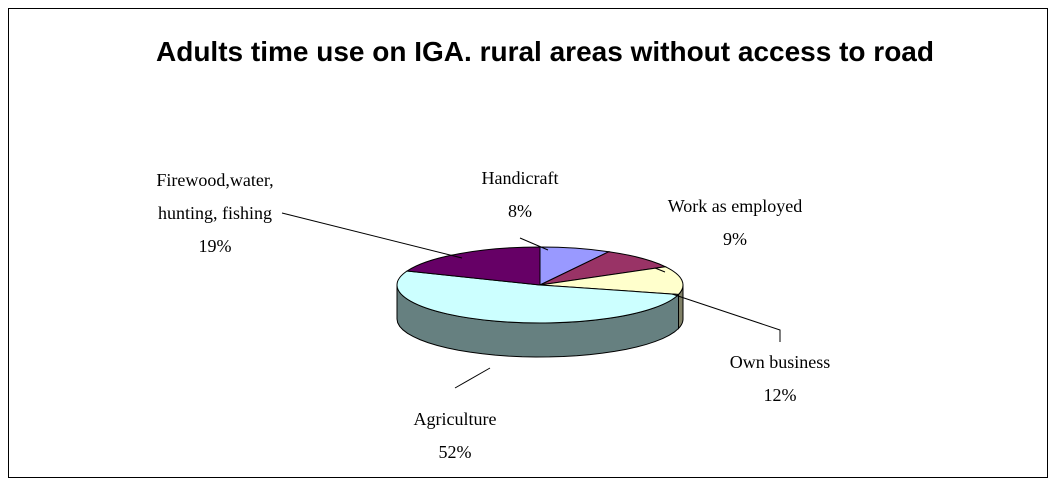 The width and height of the screenshot is (1056, 488). What do you see at coordinates (455, 452) in the screenshot?
I see `value-label: 52%` at bounding box center [455, 452].